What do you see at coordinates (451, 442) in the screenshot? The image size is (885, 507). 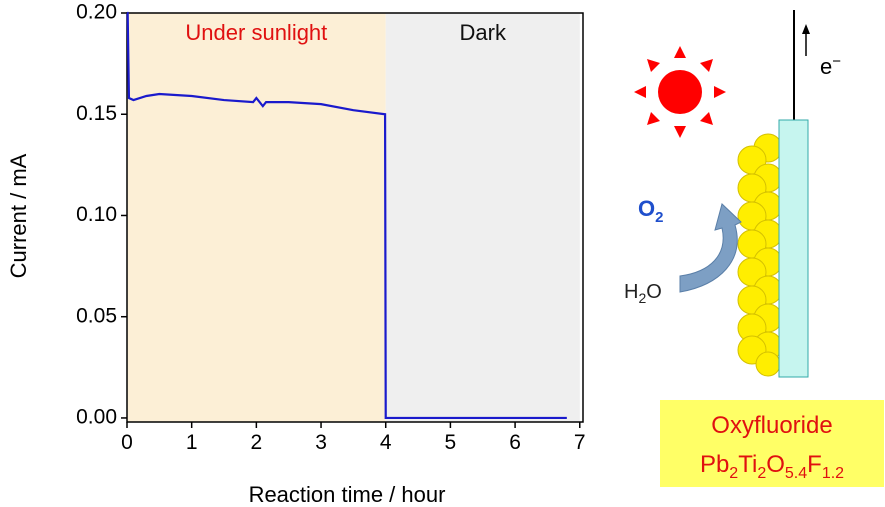 I see `x-tick-label: 5` at bounding box center [451, 442].